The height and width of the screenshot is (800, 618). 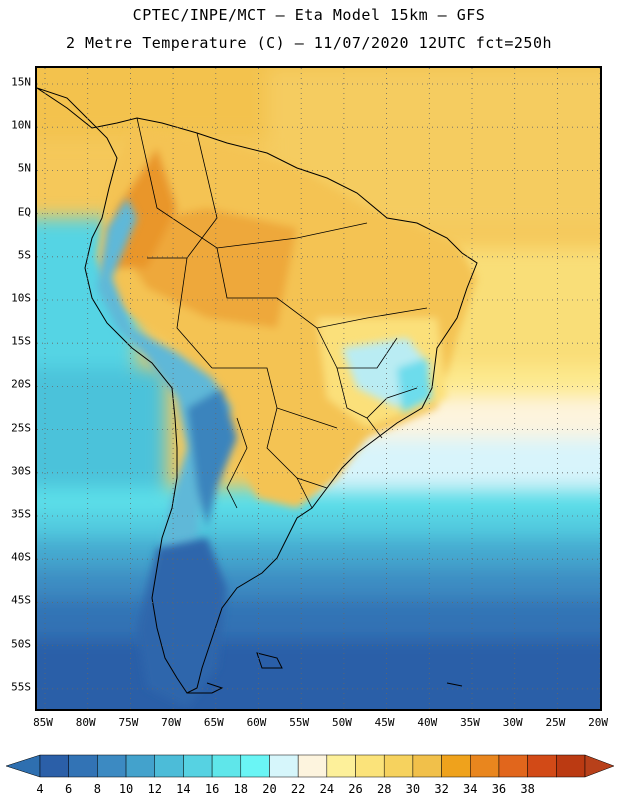 What do you see at coordinates (154, 789) in the screenshot?
I see `colorbar-label-12: 12` at bounding box center [154, 789].